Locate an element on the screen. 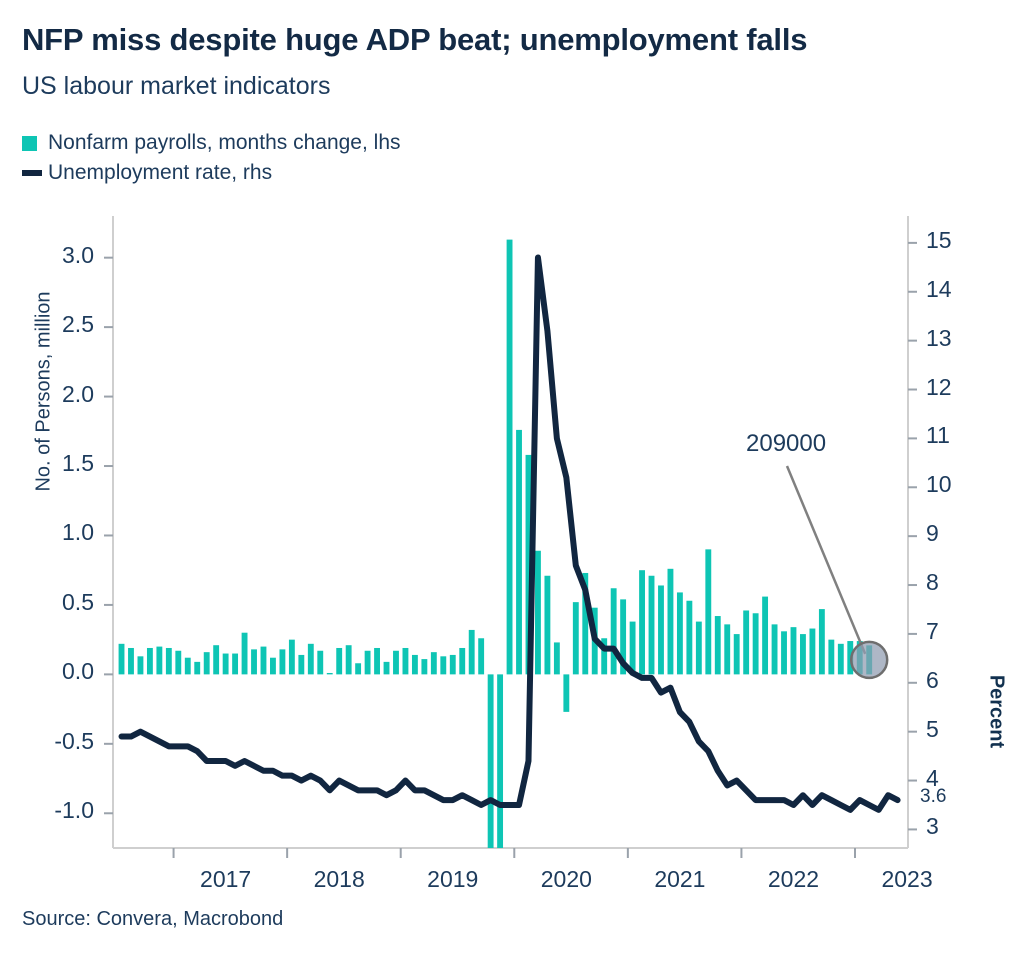 This screenshot has width=1024, height=958. annotation-value-label: 209000 is located at coordinates (786, 443).